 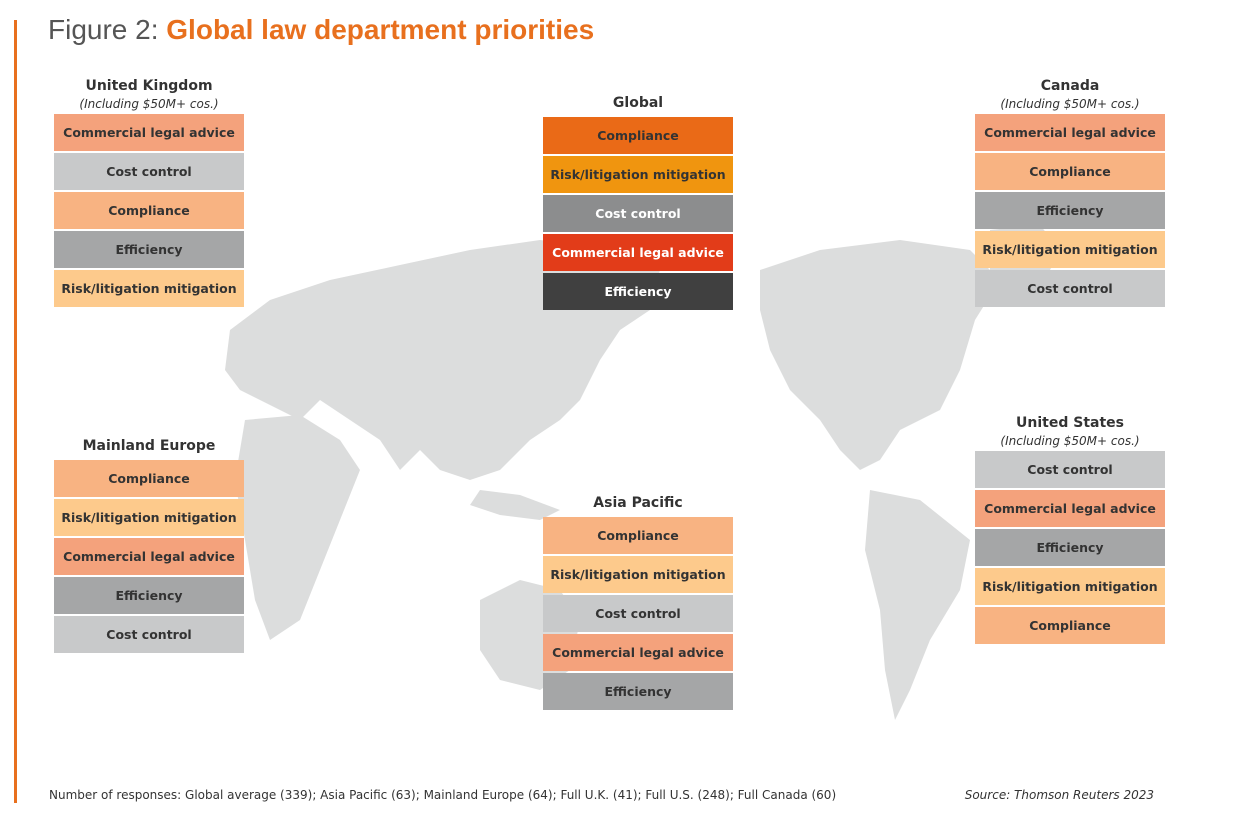 I want to click on region-title: United Kingdom, so click(x=149, y=86).